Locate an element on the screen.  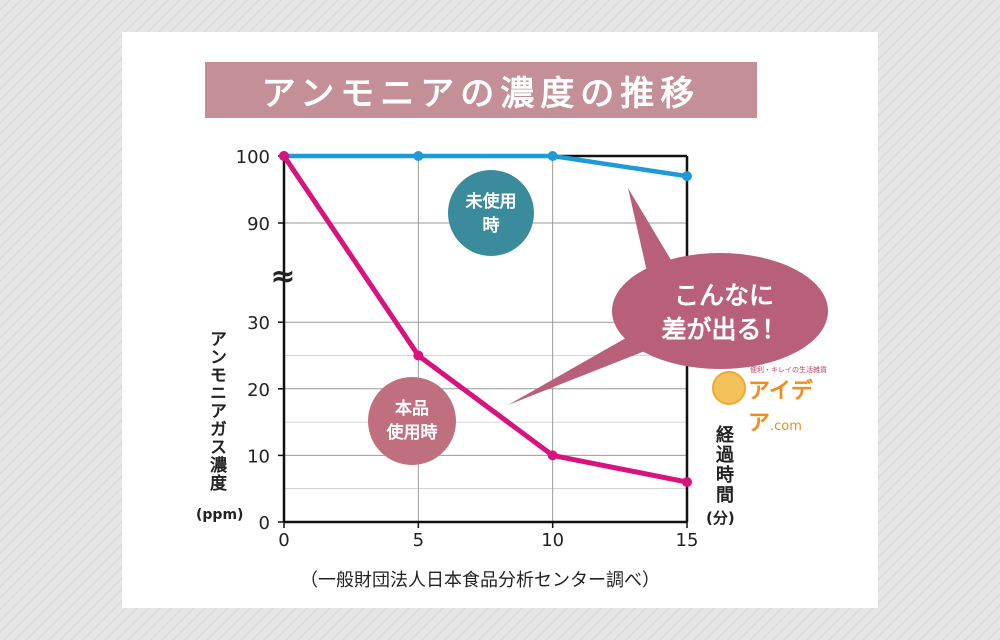
y-tick-label: 20 is located at coordinates (258, 390).